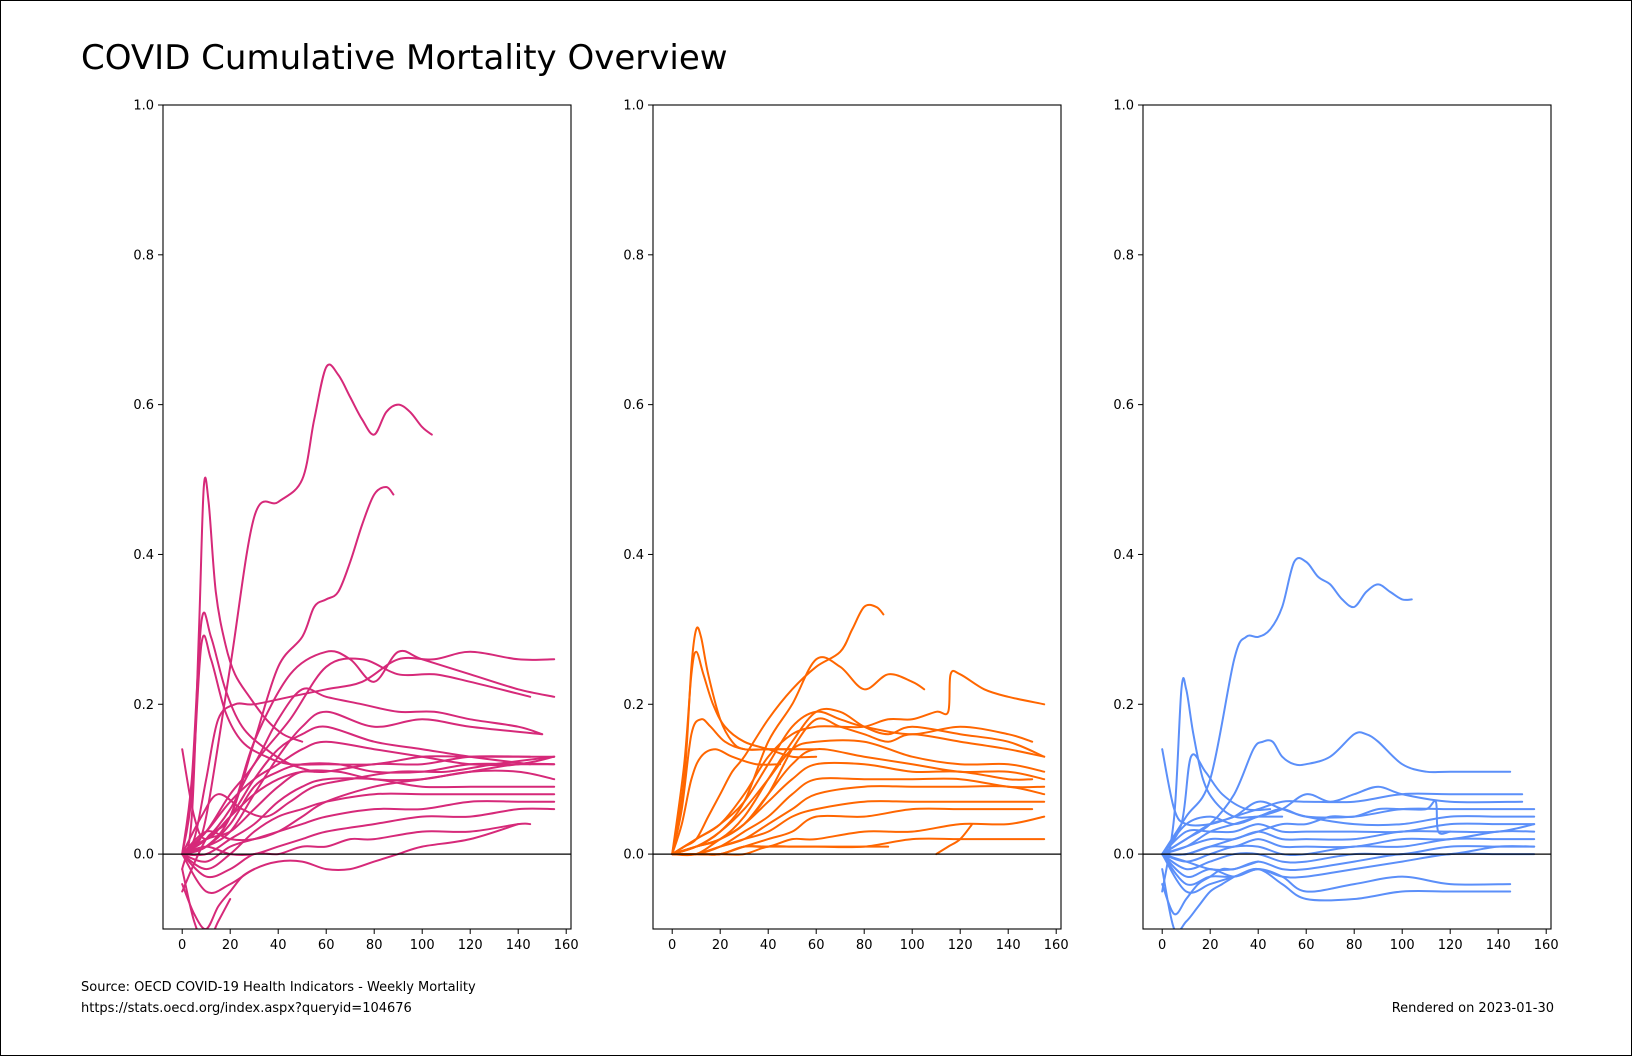 Image resolution: width=1632 pixels, height=1056 pixels. Describe the element at coordinates (1472, 1008) in the screenshot. I see `rendered-date: Rendered on 2023-01-30` at that location.